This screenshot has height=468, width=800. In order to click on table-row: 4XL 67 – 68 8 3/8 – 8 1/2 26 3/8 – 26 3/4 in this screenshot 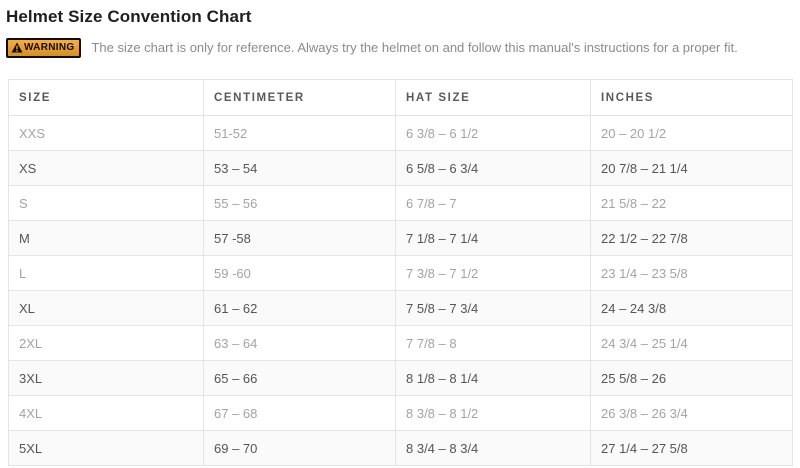, I will do `click(400, 413)`.